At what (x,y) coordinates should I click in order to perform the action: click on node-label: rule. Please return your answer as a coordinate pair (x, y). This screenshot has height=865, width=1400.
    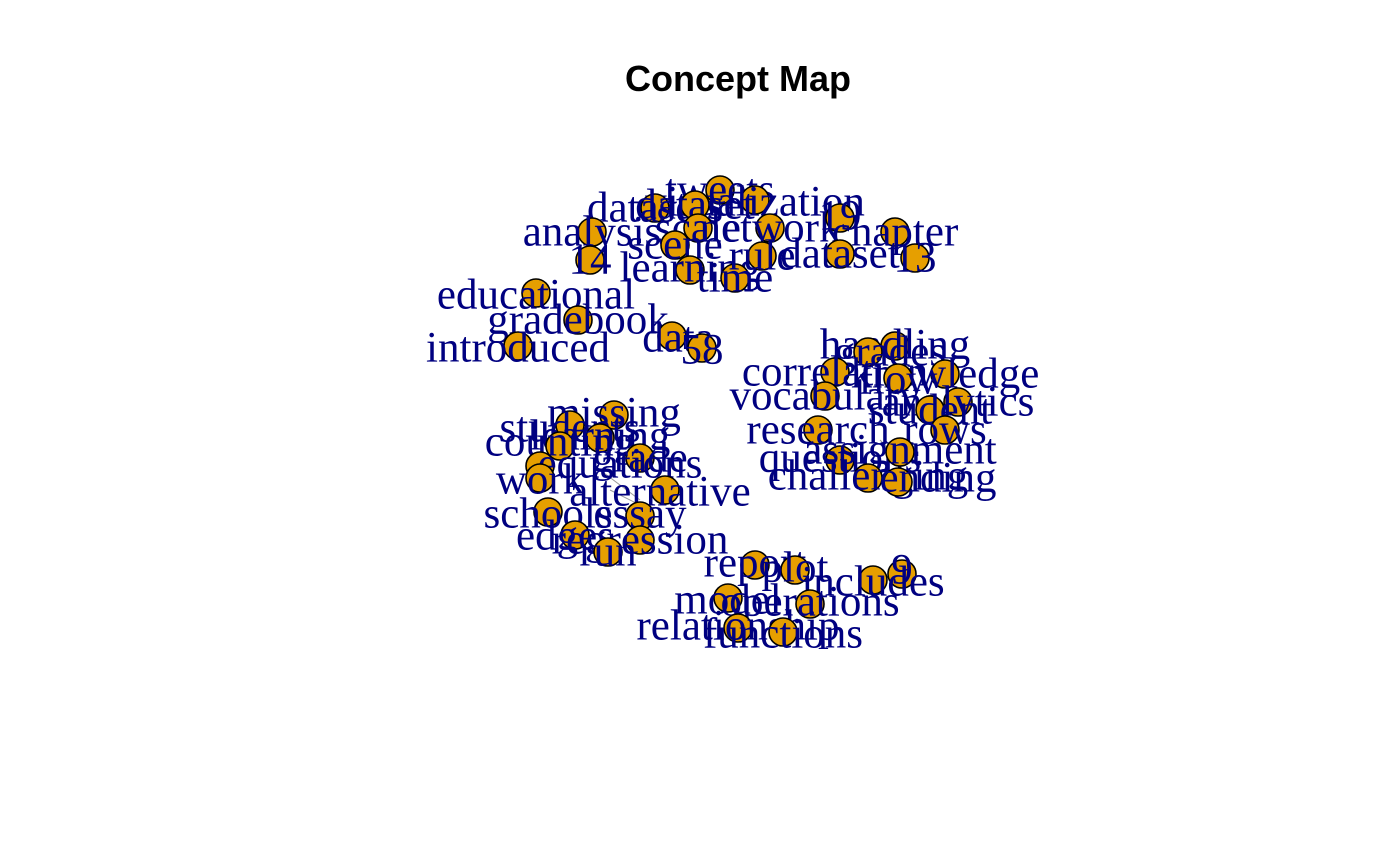
    Looking at the image, I should click on (762, 256).